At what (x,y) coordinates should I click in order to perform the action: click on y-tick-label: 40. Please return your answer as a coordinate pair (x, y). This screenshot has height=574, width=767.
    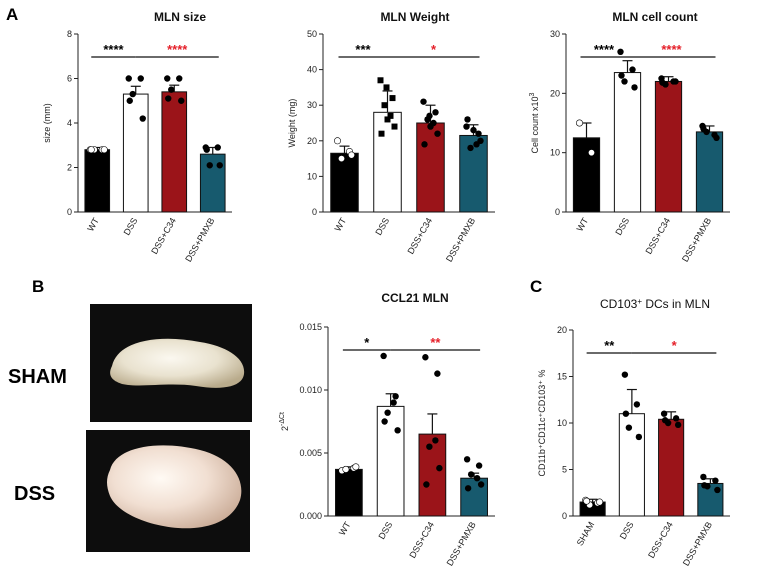
    Looking at the image, I should click on (312, 70).